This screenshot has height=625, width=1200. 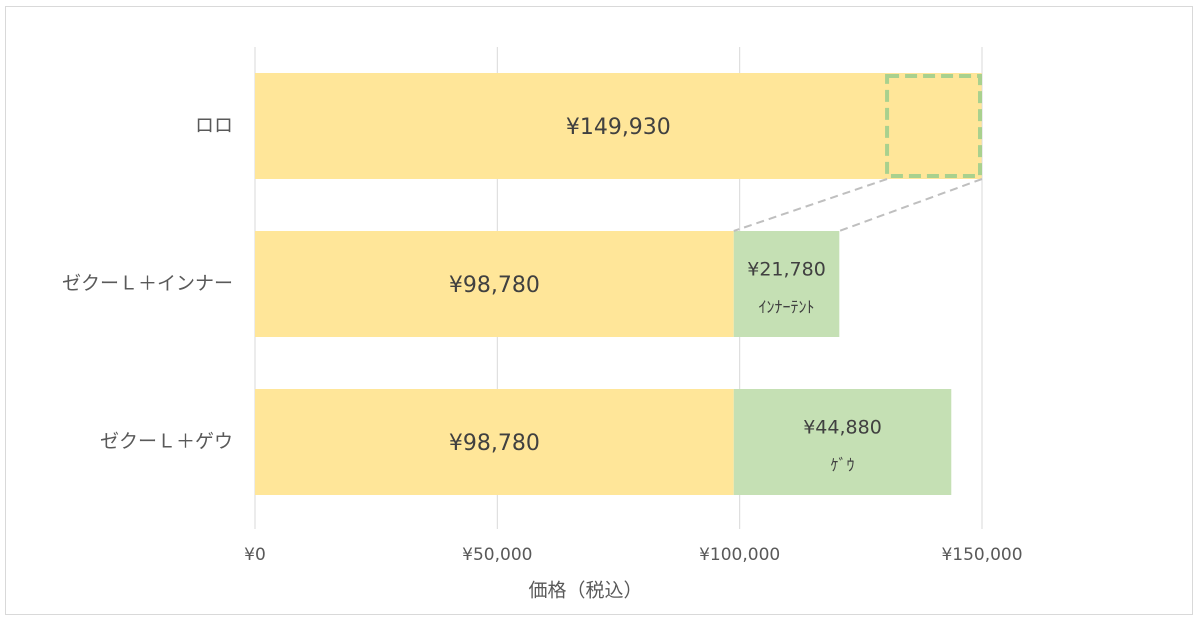 What do you see at coordinates (166, 442) in the screenshot?
I see `category-label: ゼクーＬ＋ゲウ` at bounding box center [166, 442].